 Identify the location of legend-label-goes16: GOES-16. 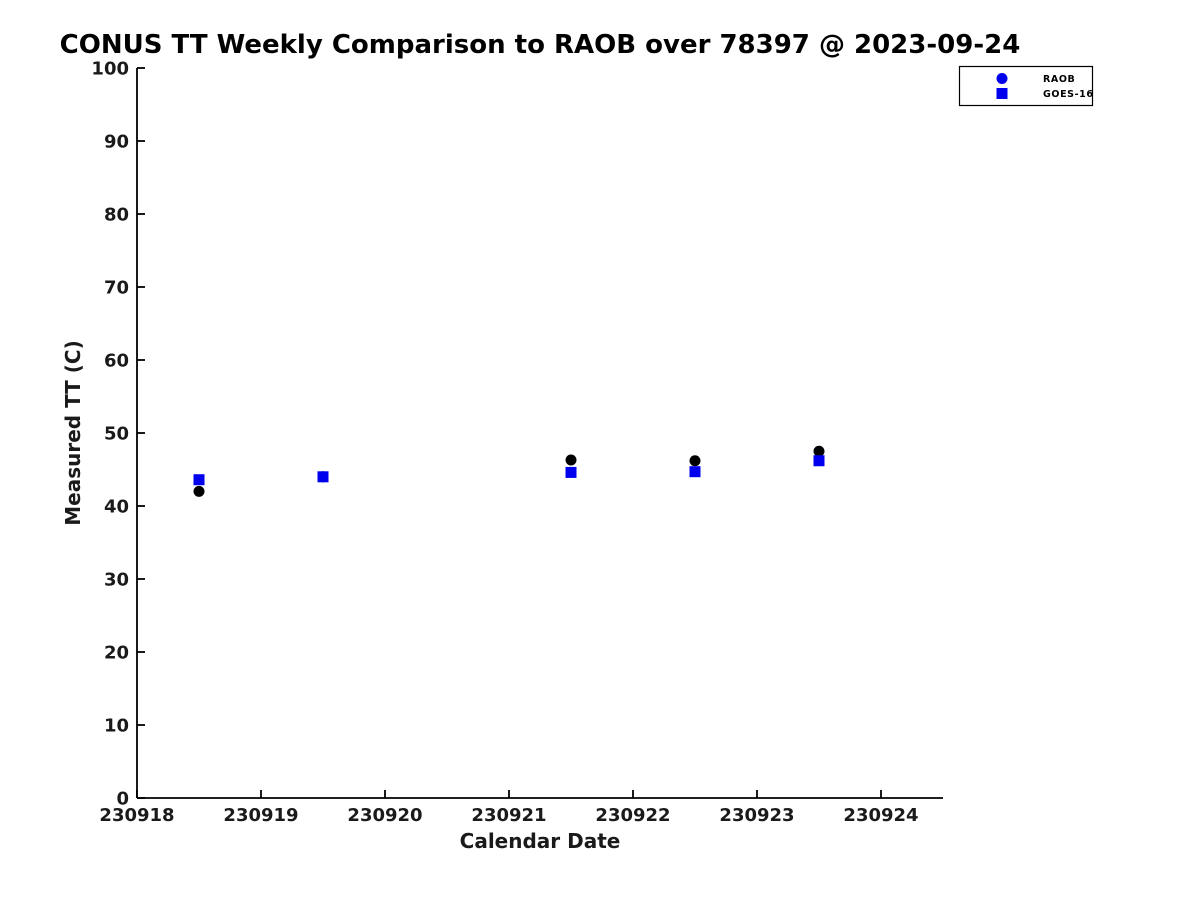
(1068, 94).